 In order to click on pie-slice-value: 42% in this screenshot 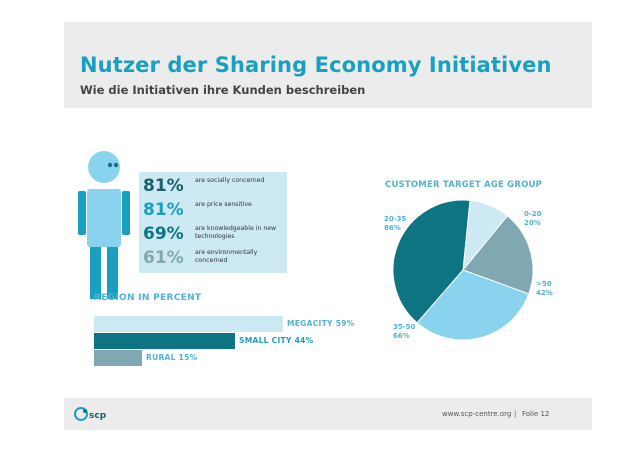, I will do `click(544, 293)`.